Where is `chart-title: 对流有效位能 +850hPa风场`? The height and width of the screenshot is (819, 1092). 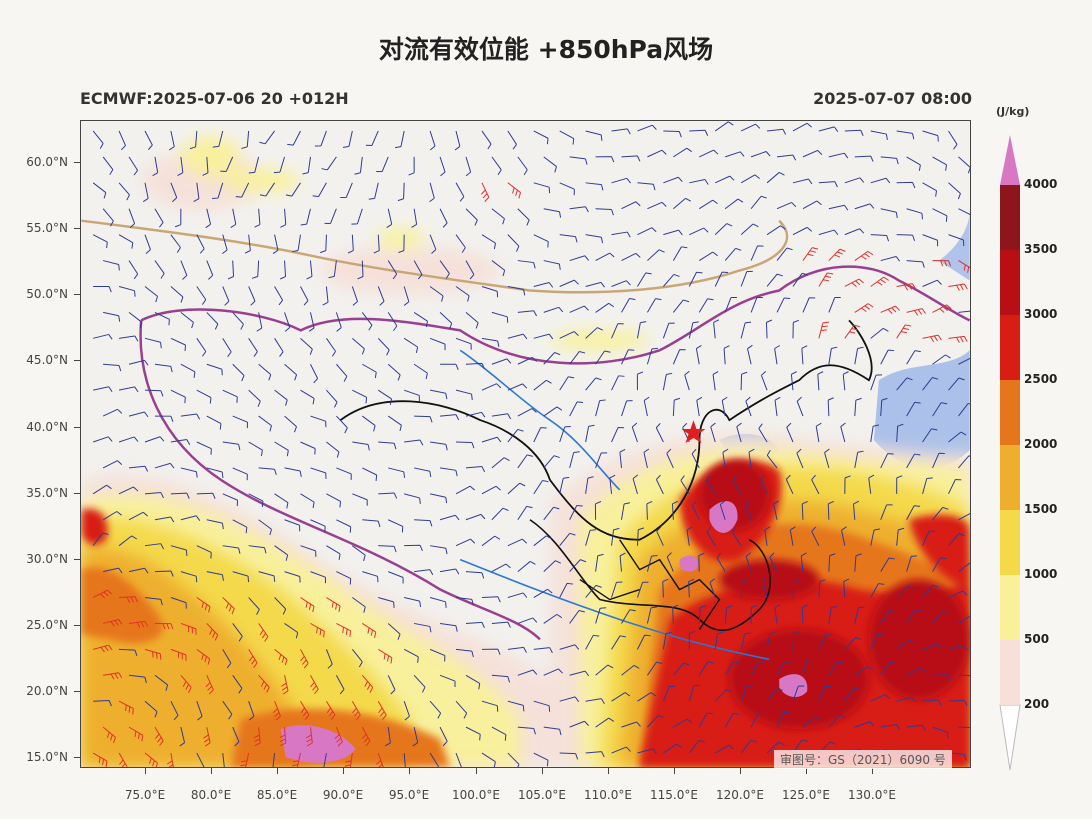
chart-title: 对流有效位能 +850hPa风场 is located at coordinates (546, 49).